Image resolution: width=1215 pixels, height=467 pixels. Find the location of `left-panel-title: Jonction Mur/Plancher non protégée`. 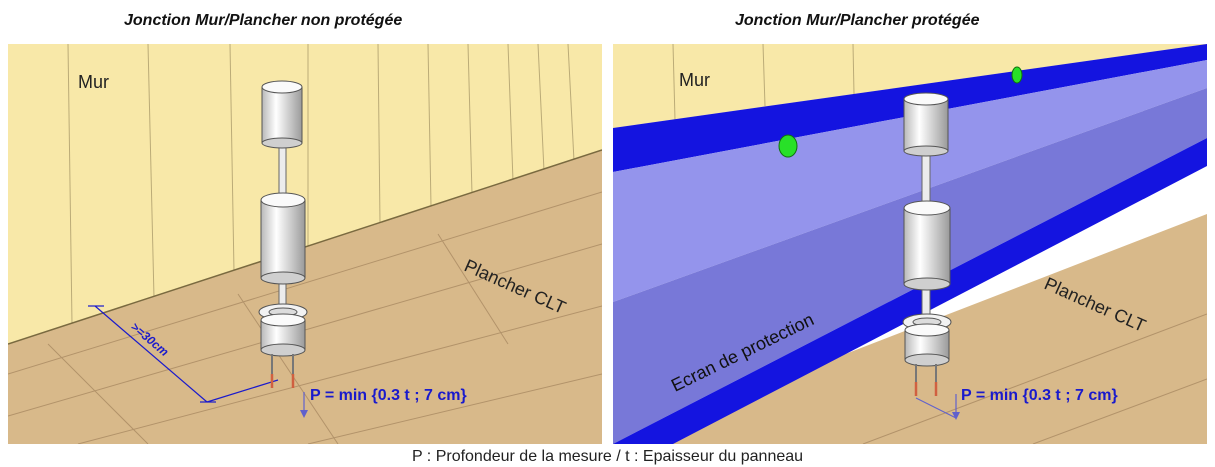

left-panel-title: Jonction Mur/Plancher non protégée is located at coordinates (263, 20).